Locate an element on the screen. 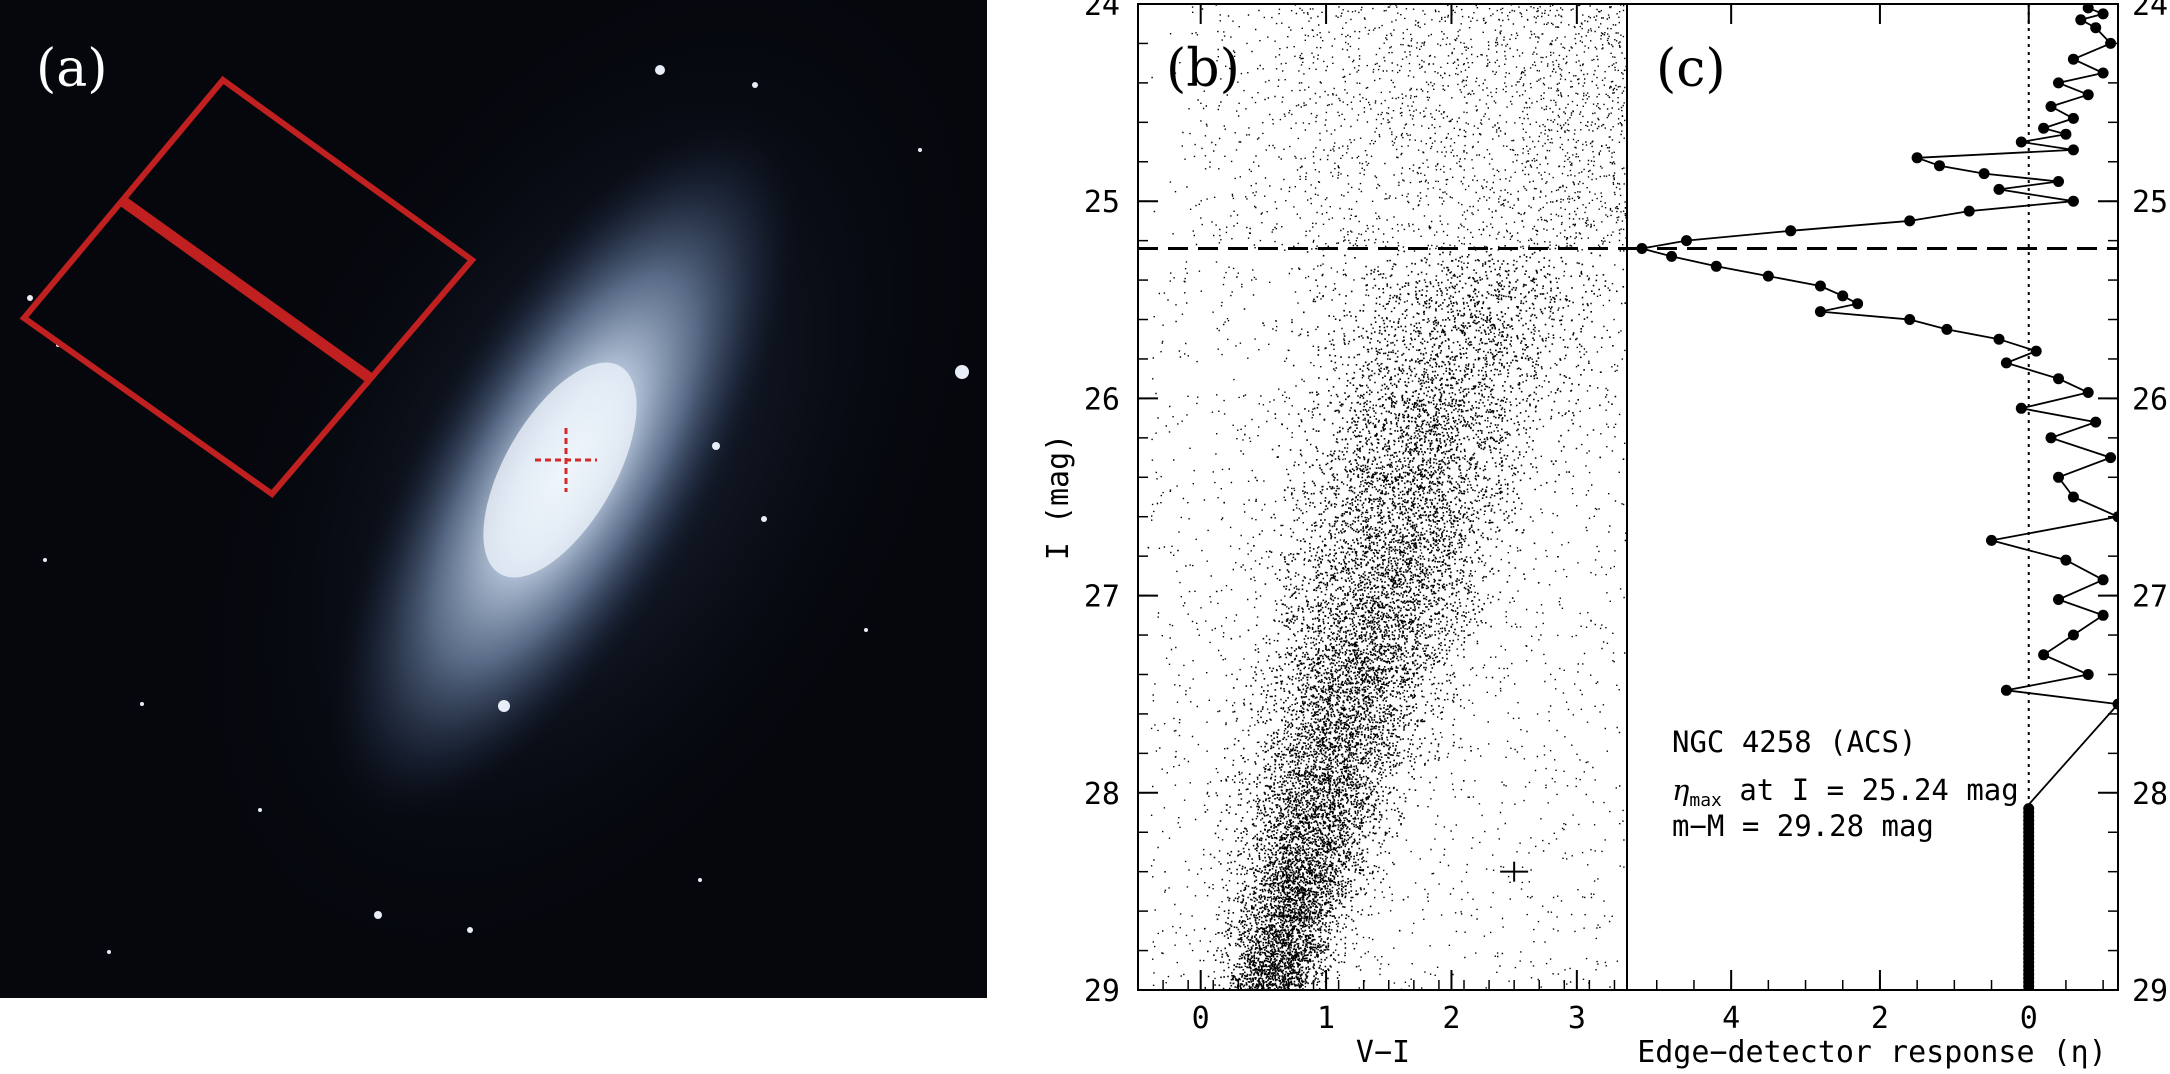  annotation-eta-subscript: max is located at coordinates (1705, 800).